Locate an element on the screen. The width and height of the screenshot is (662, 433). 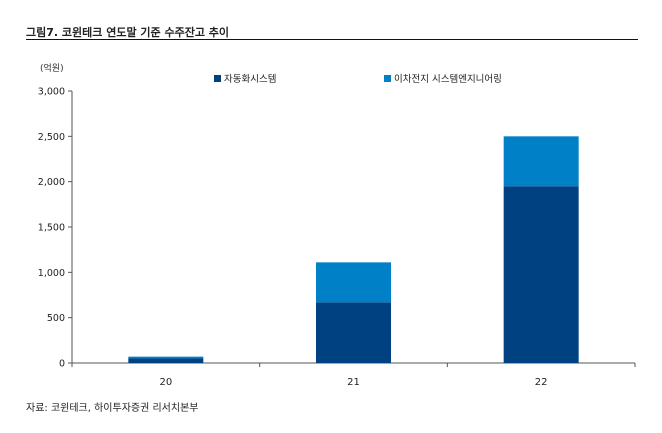
x-tick-label: 22 is located at coordinates (541, 382).